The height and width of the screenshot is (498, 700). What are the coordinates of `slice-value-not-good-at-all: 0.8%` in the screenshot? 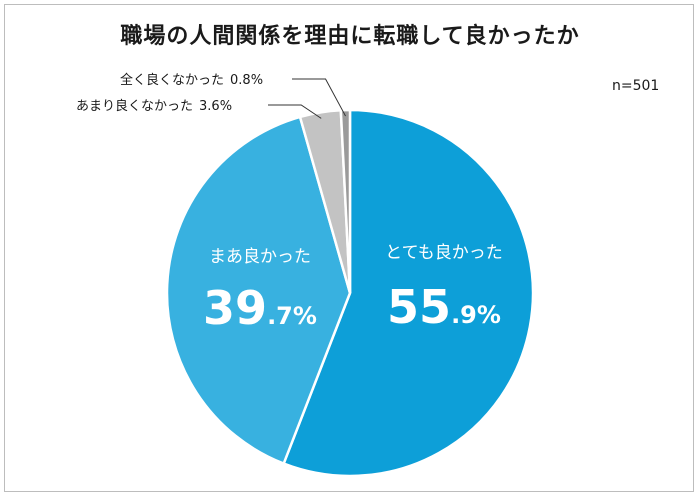 It's located at (246, 80).